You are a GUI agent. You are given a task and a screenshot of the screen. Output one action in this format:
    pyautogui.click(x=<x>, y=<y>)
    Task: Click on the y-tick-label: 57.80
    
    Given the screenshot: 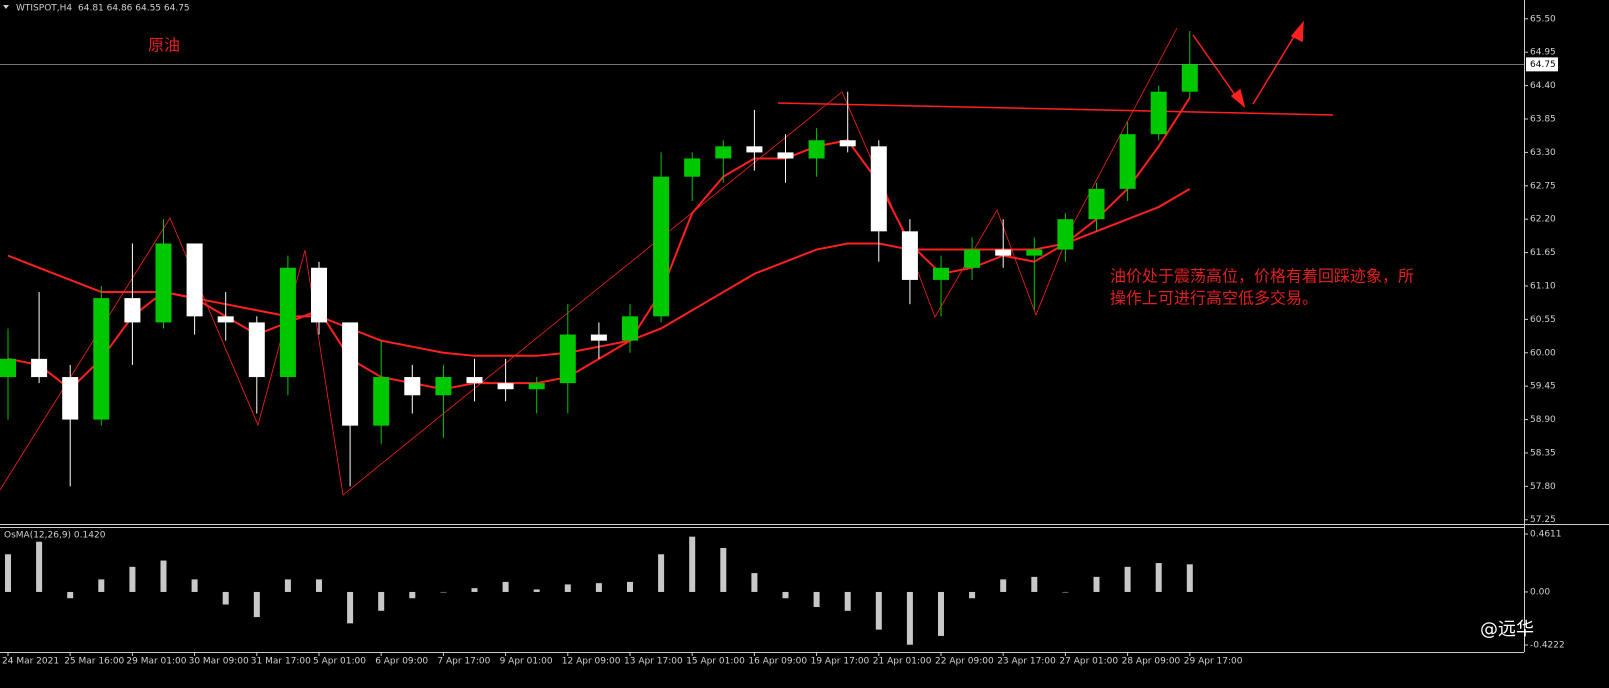 What is the action you would take?
    pyautogui.click(x=1543, y=487)
    